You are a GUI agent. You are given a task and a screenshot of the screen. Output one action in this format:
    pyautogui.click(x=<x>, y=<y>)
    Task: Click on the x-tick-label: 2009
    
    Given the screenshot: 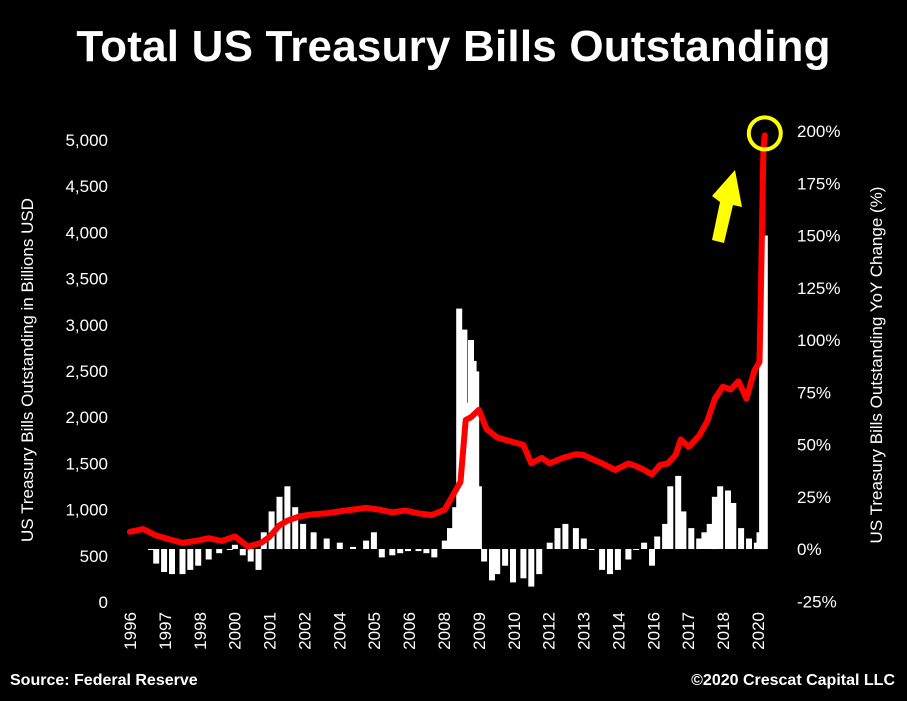 What is the action you would take?
    pyautogui.click(x=479, y=631)
    